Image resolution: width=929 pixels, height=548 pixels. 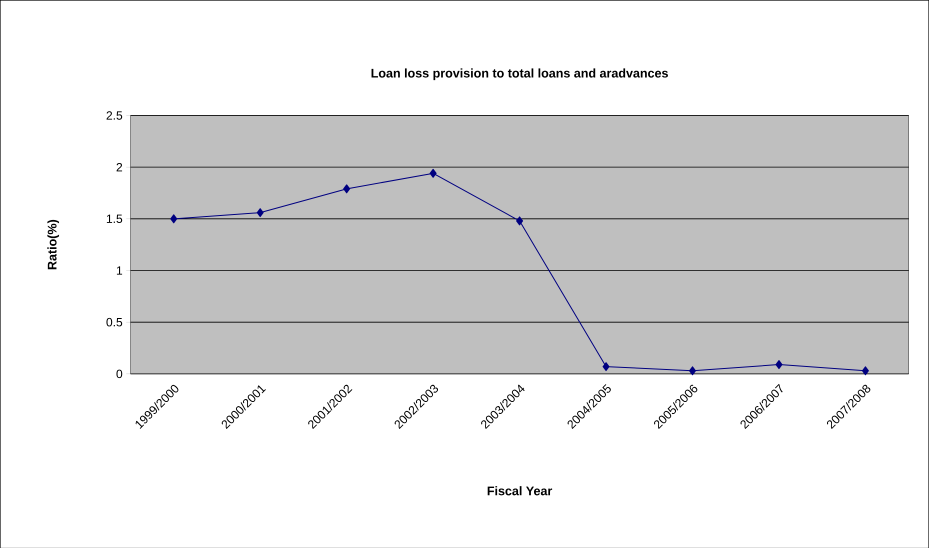 What do you see at coordinates (114, 322) in the screenshot?
I see `y-tick-label: 0.5` at bounding box center [114, 322].